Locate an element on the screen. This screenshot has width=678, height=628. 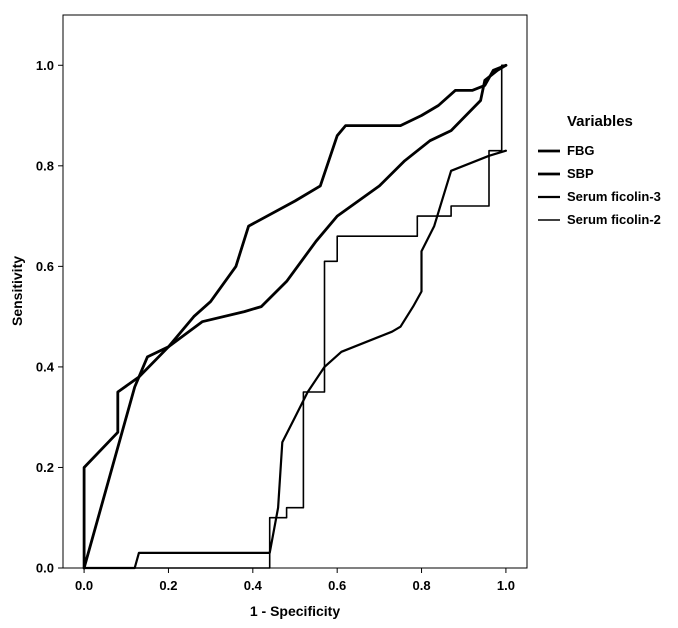
y-tick-label: 0.6 is located at coordinates (45, 266).